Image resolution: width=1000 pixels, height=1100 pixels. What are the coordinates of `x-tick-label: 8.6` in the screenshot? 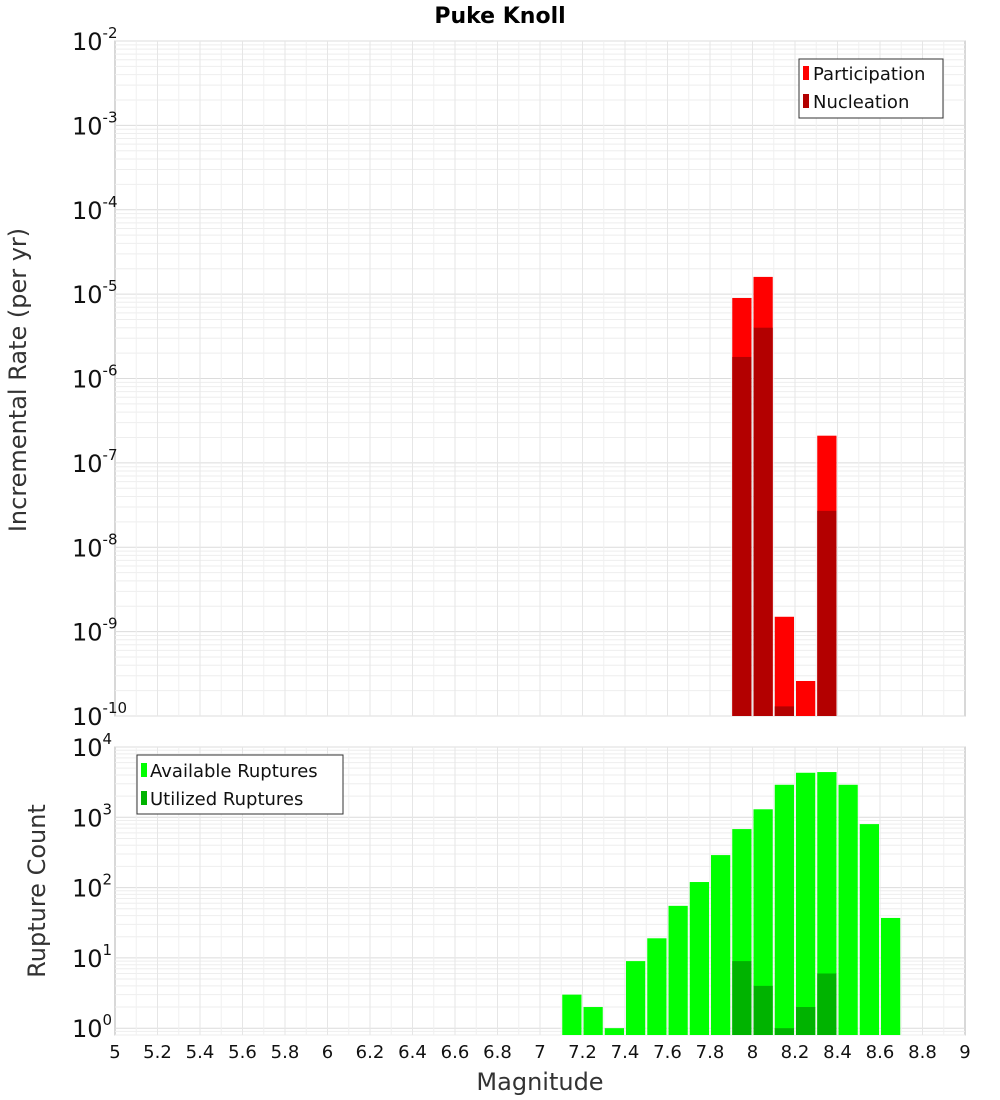 It's located at (880, 1052).